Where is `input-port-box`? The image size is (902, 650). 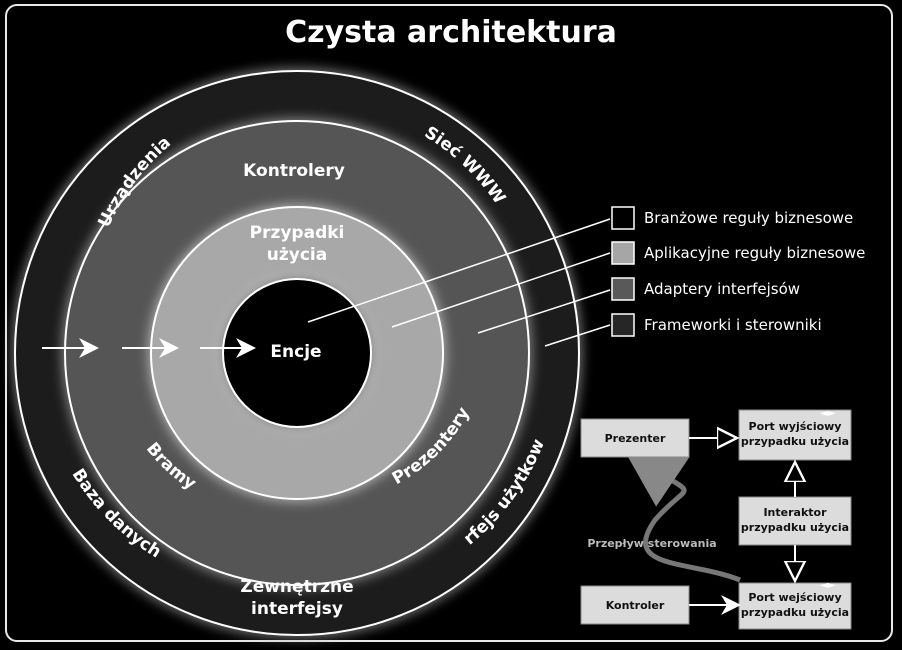
input-port-box is located at coordinates (795, 606).